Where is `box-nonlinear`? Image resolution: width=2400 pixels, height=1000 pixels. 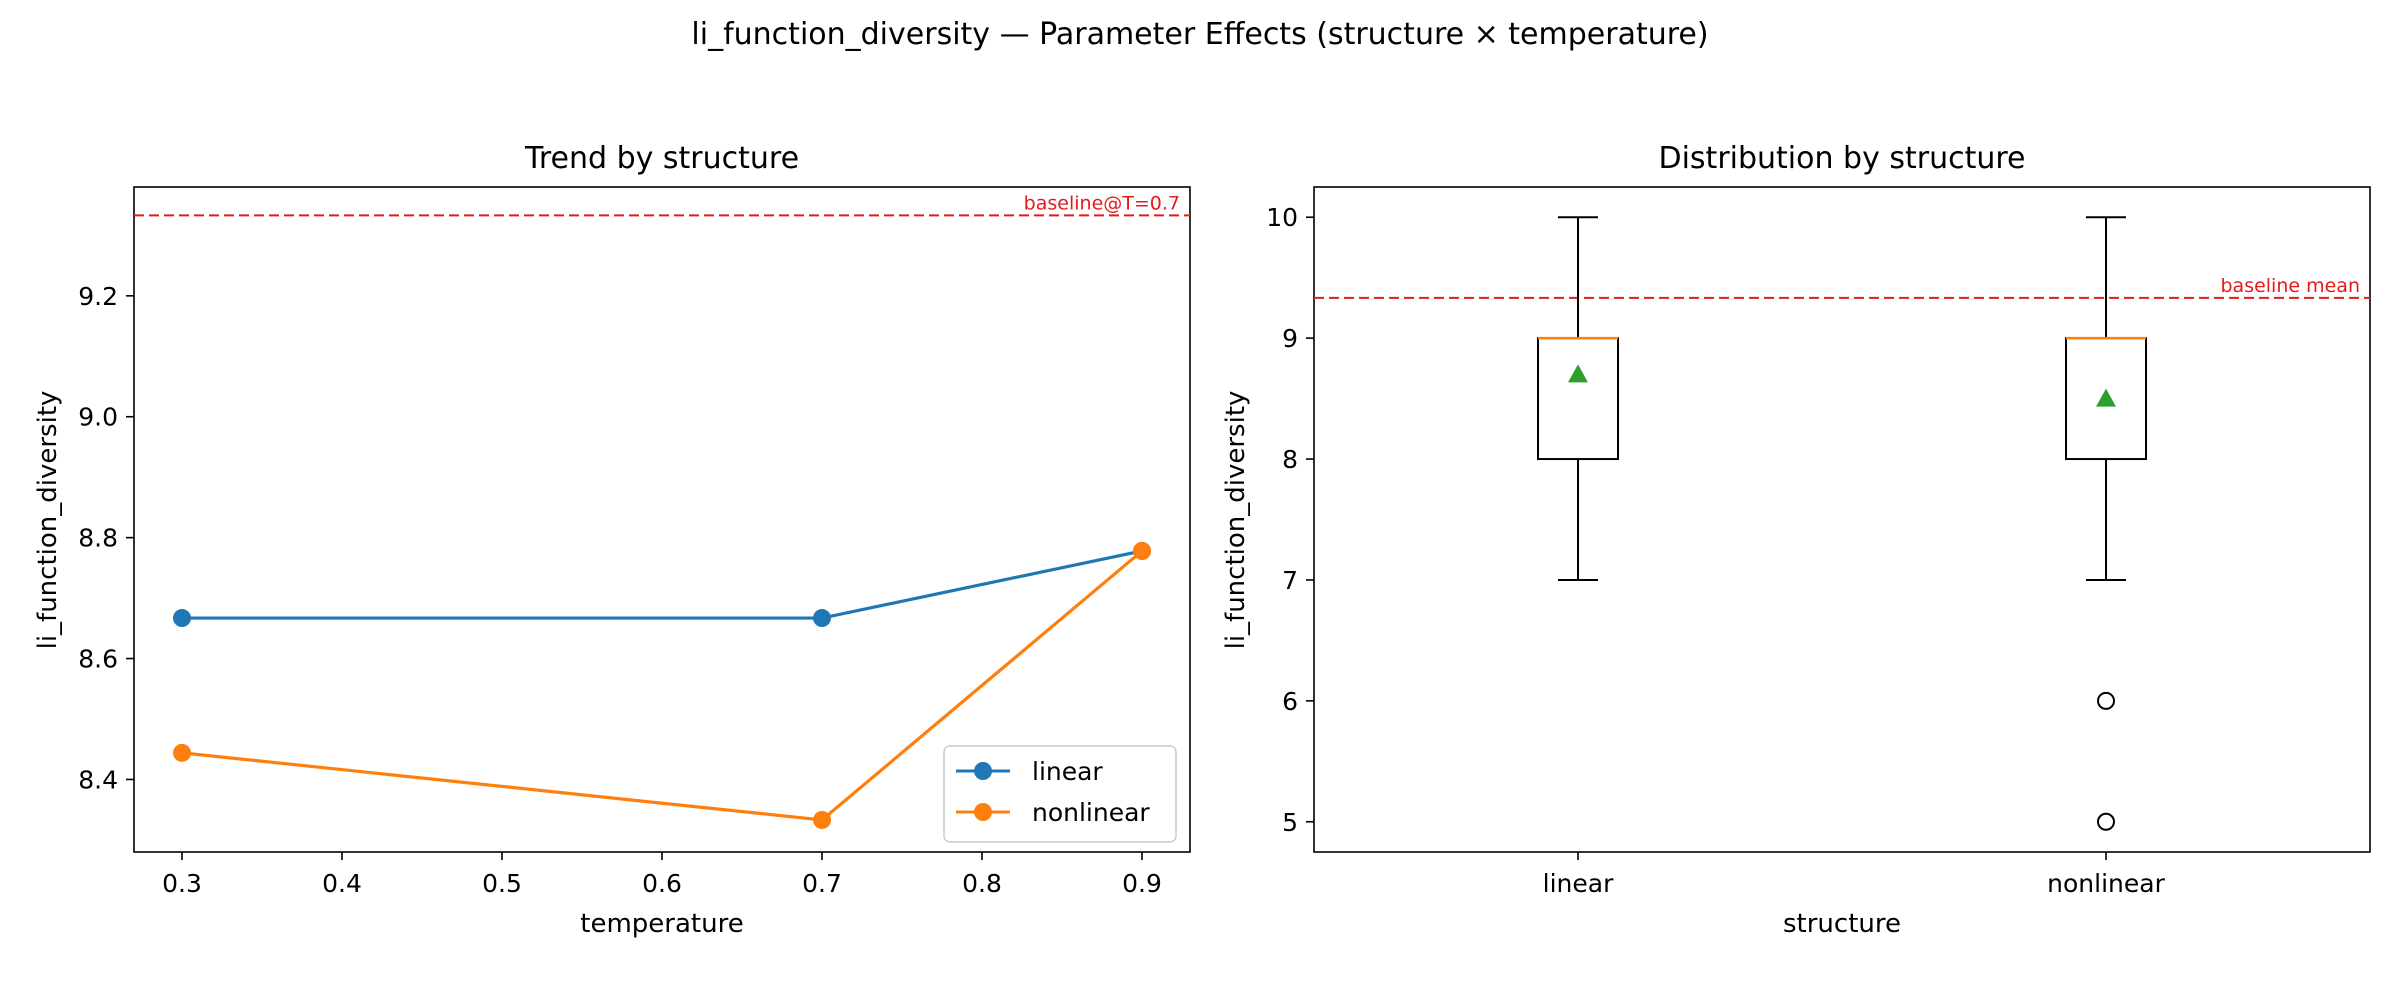
box-nonlinear is located at coordinates (2106, 523).